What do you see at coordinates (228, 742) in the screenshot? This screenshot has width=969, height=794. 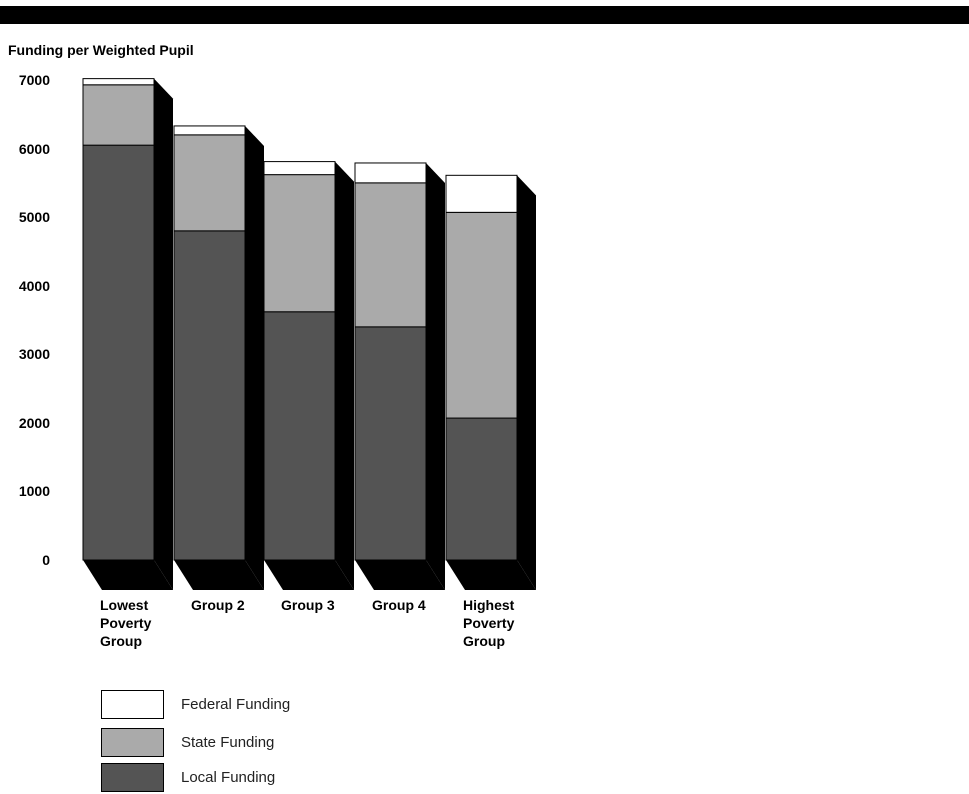 I see `legend-label-state: State Funding` at bounding box center [228, 742].